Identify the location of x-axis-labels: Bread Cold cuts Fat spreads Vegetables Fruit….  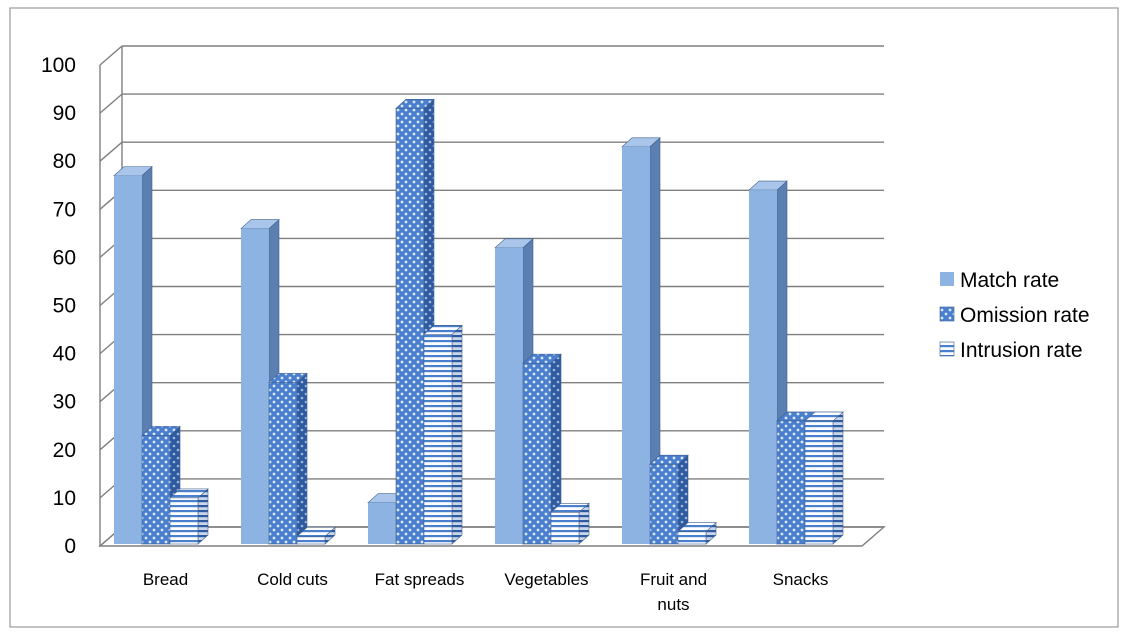
(486, 592).